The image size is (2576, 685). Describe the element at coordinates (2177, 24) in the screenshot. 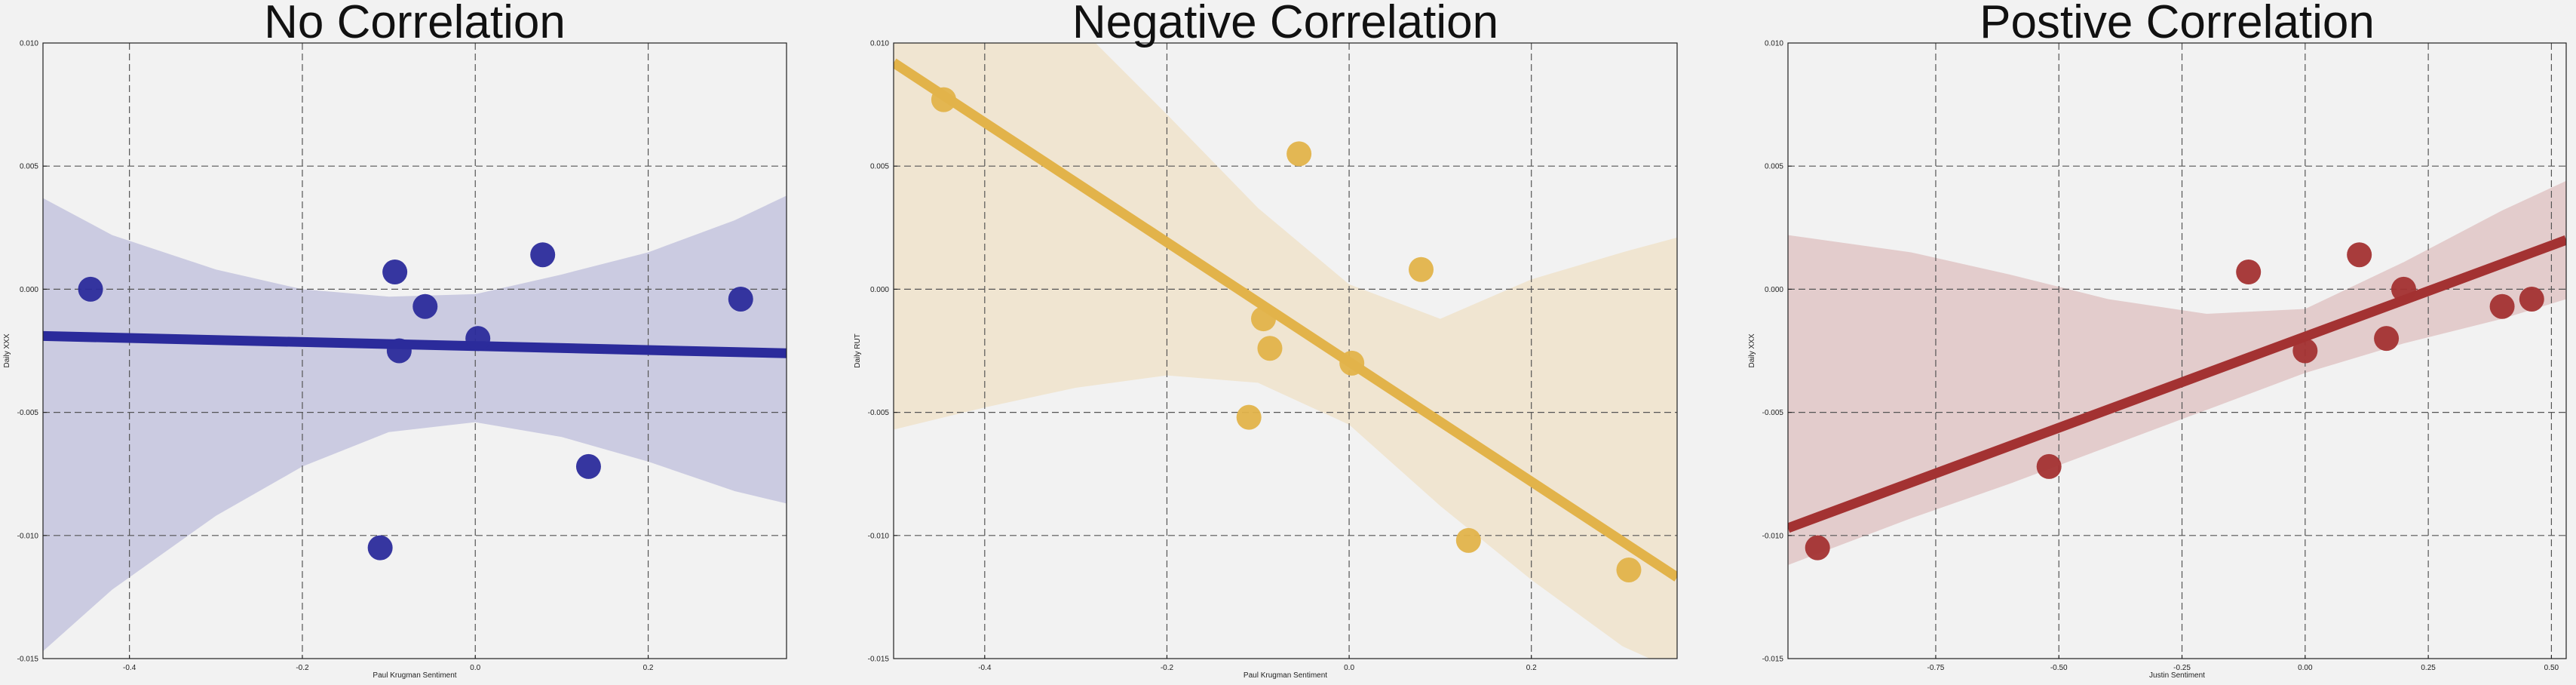

I see `chart-title: Postive Correlation` at that location.